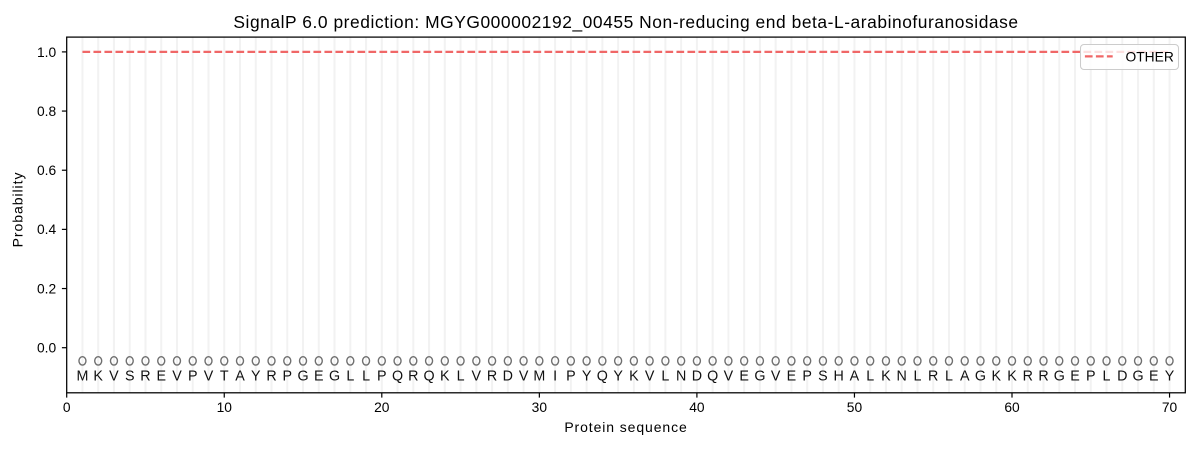 The height and width of the screenshot is (450, 1200). I want to click on svg-text: 50, so click(855, 407).